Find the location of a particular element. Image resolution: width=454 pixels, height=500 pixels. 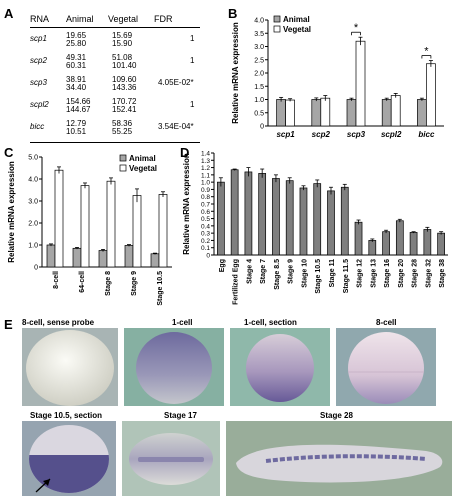

photo-1cell-section is located at coordinates (280, 367).